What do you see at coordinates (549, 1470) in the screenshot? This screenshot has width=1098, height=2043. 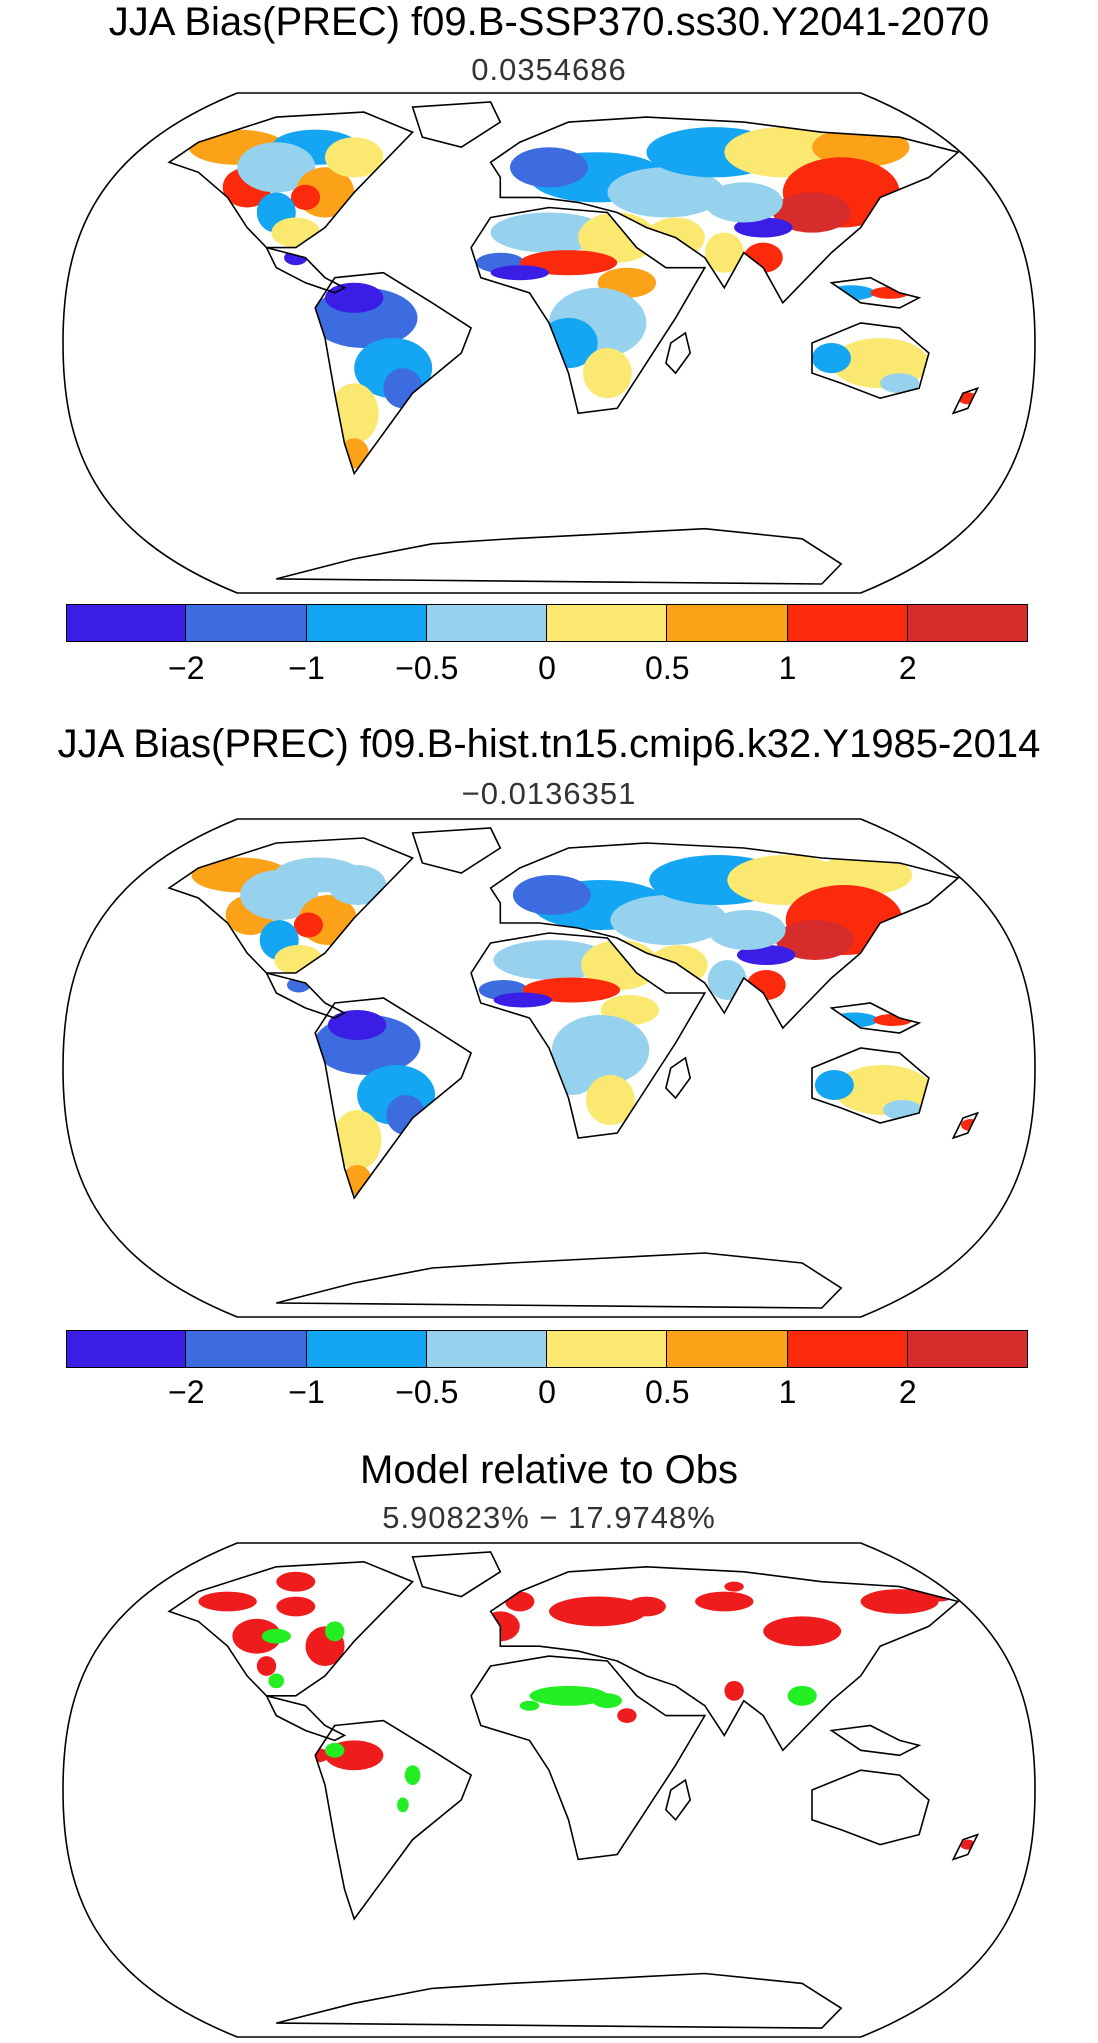 I see `map-title-3: Model relative to Obs` at bounding box center [549, 1470].